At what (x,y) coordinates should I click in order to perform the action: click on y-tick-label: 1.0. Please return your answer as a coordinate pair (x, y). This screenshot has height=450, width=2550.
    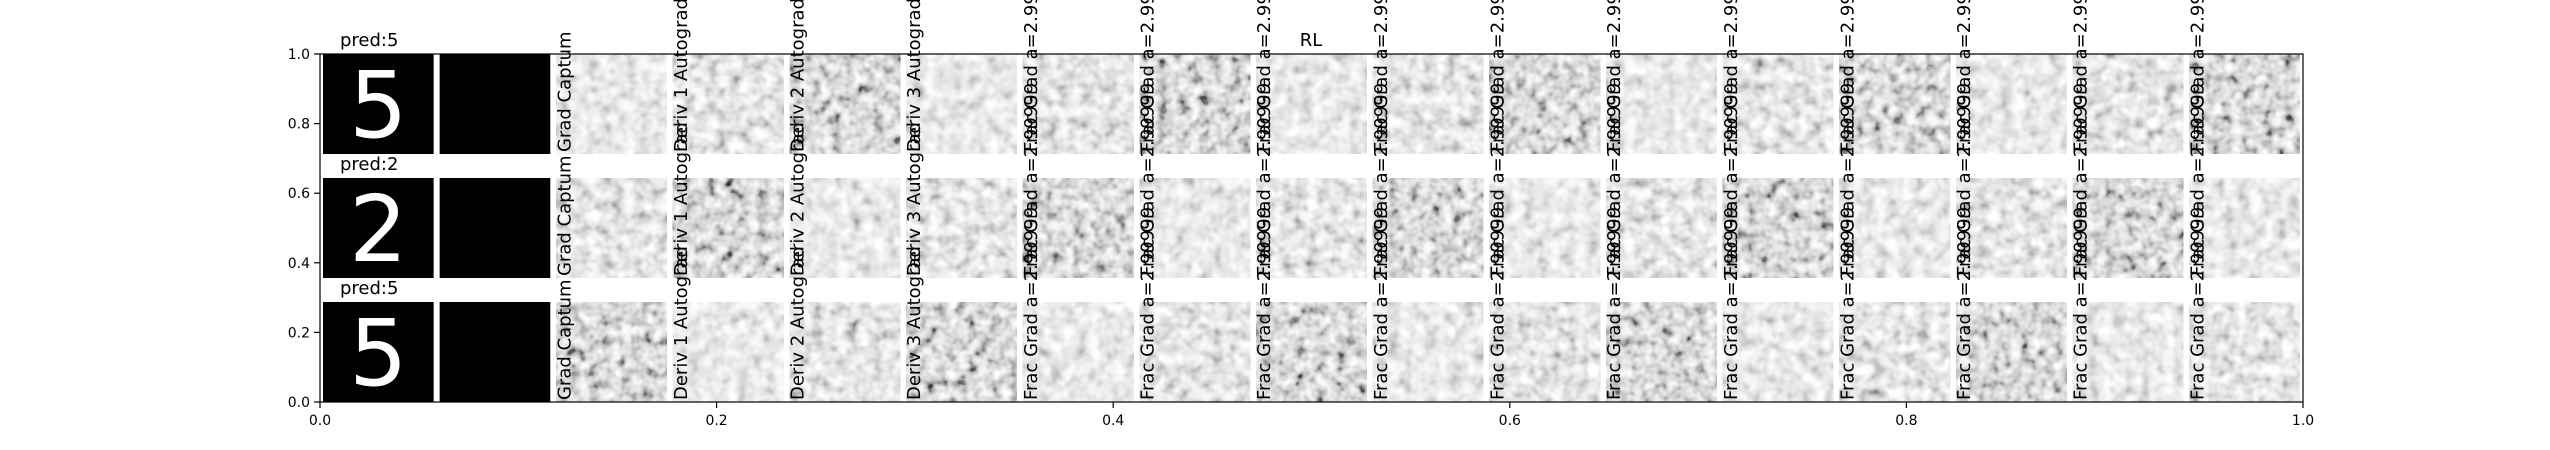
    Looking at the image, I should click on (299, 55).